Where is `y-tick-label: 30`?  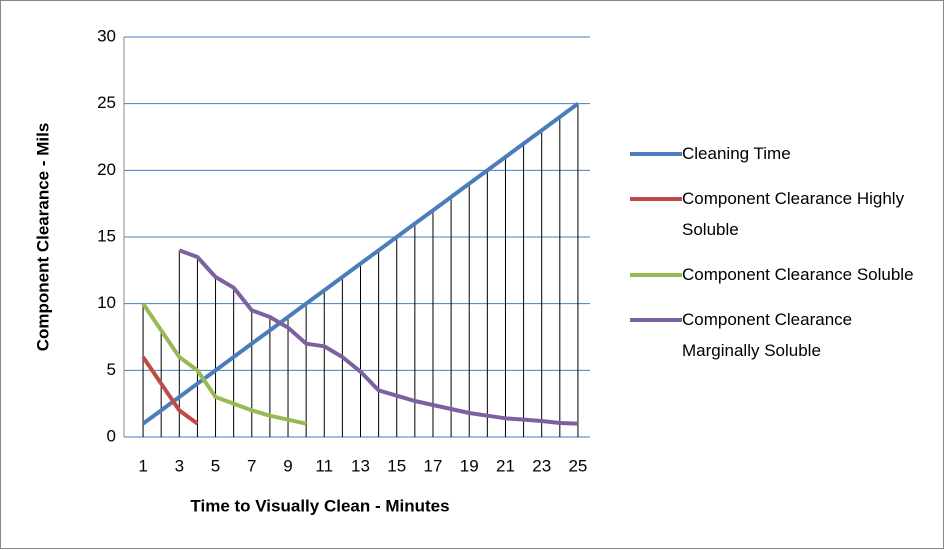
y-tick-label: 30 is located at coordinates (106, 35).